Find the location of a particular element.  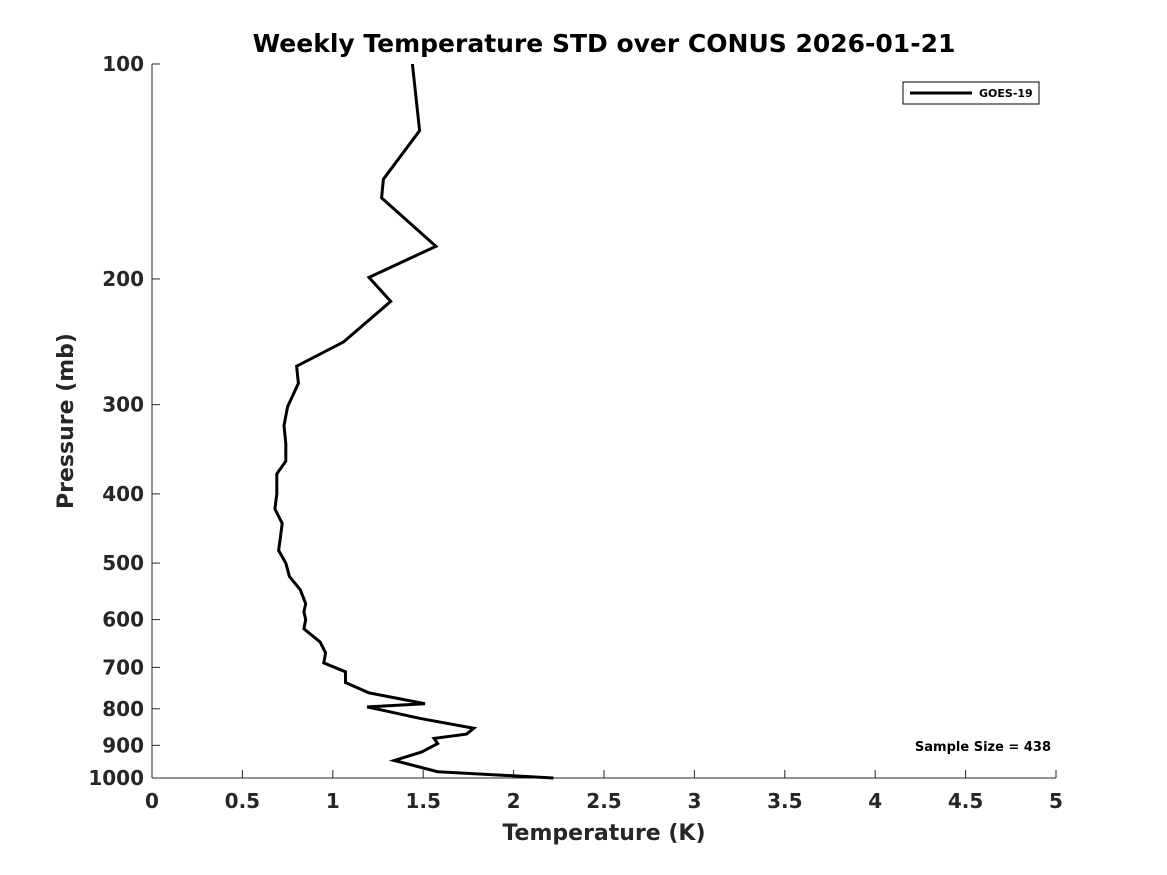

x-tick-label: 2.5 is located at coordinates (603, 801).